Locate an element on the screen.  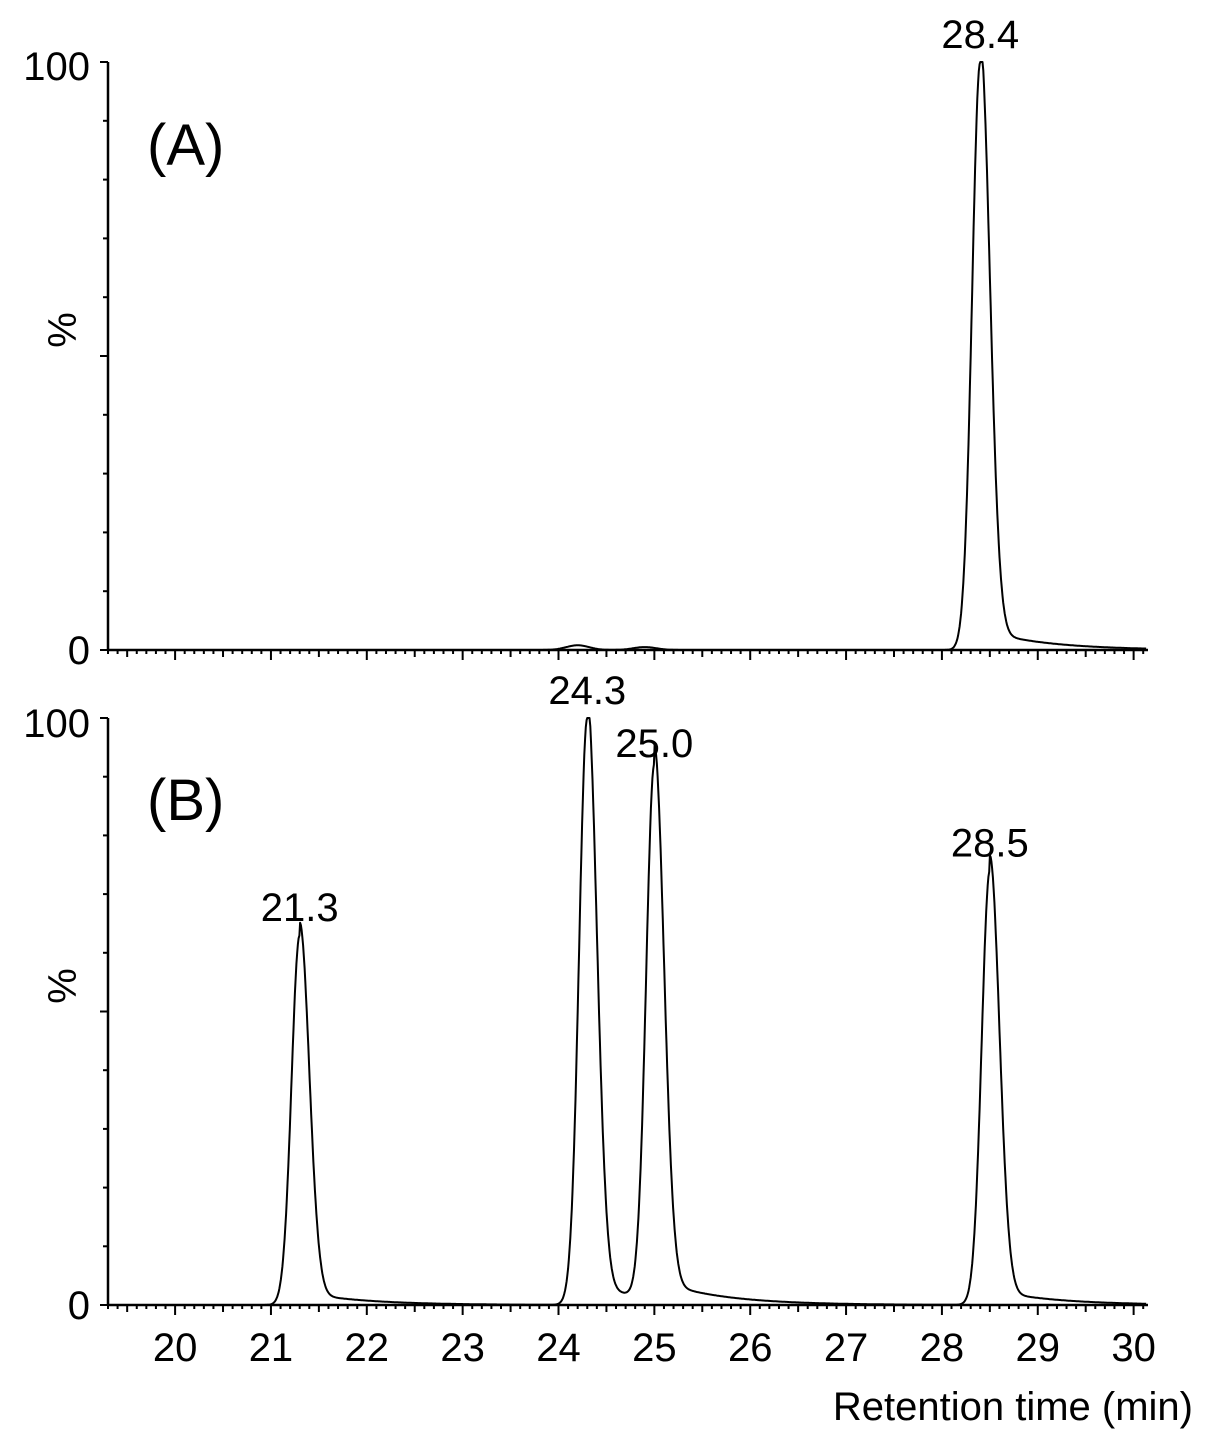
x-tick-label: 26 is located at coordinates (750, 1348).